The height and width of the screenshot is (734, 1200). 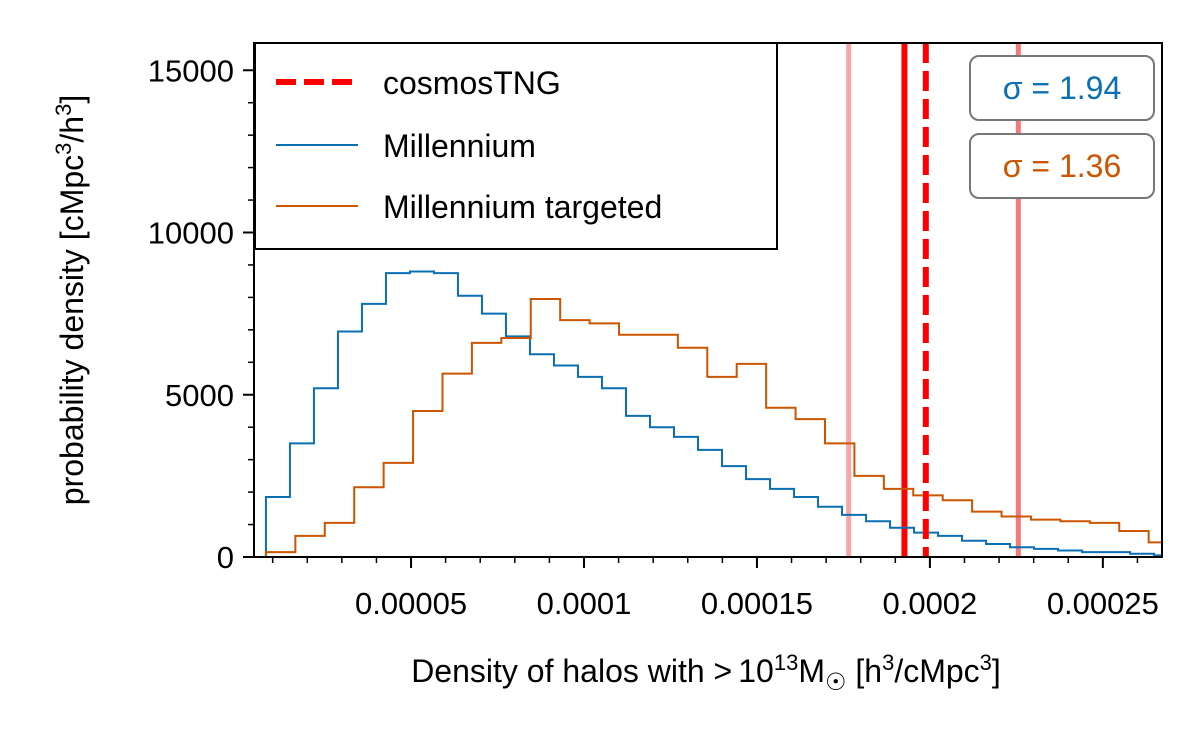 What do you see at coordinates (191, 70) in the screenshot?
I see `y-tick-label: 15000` at bounding box center [191, 70].